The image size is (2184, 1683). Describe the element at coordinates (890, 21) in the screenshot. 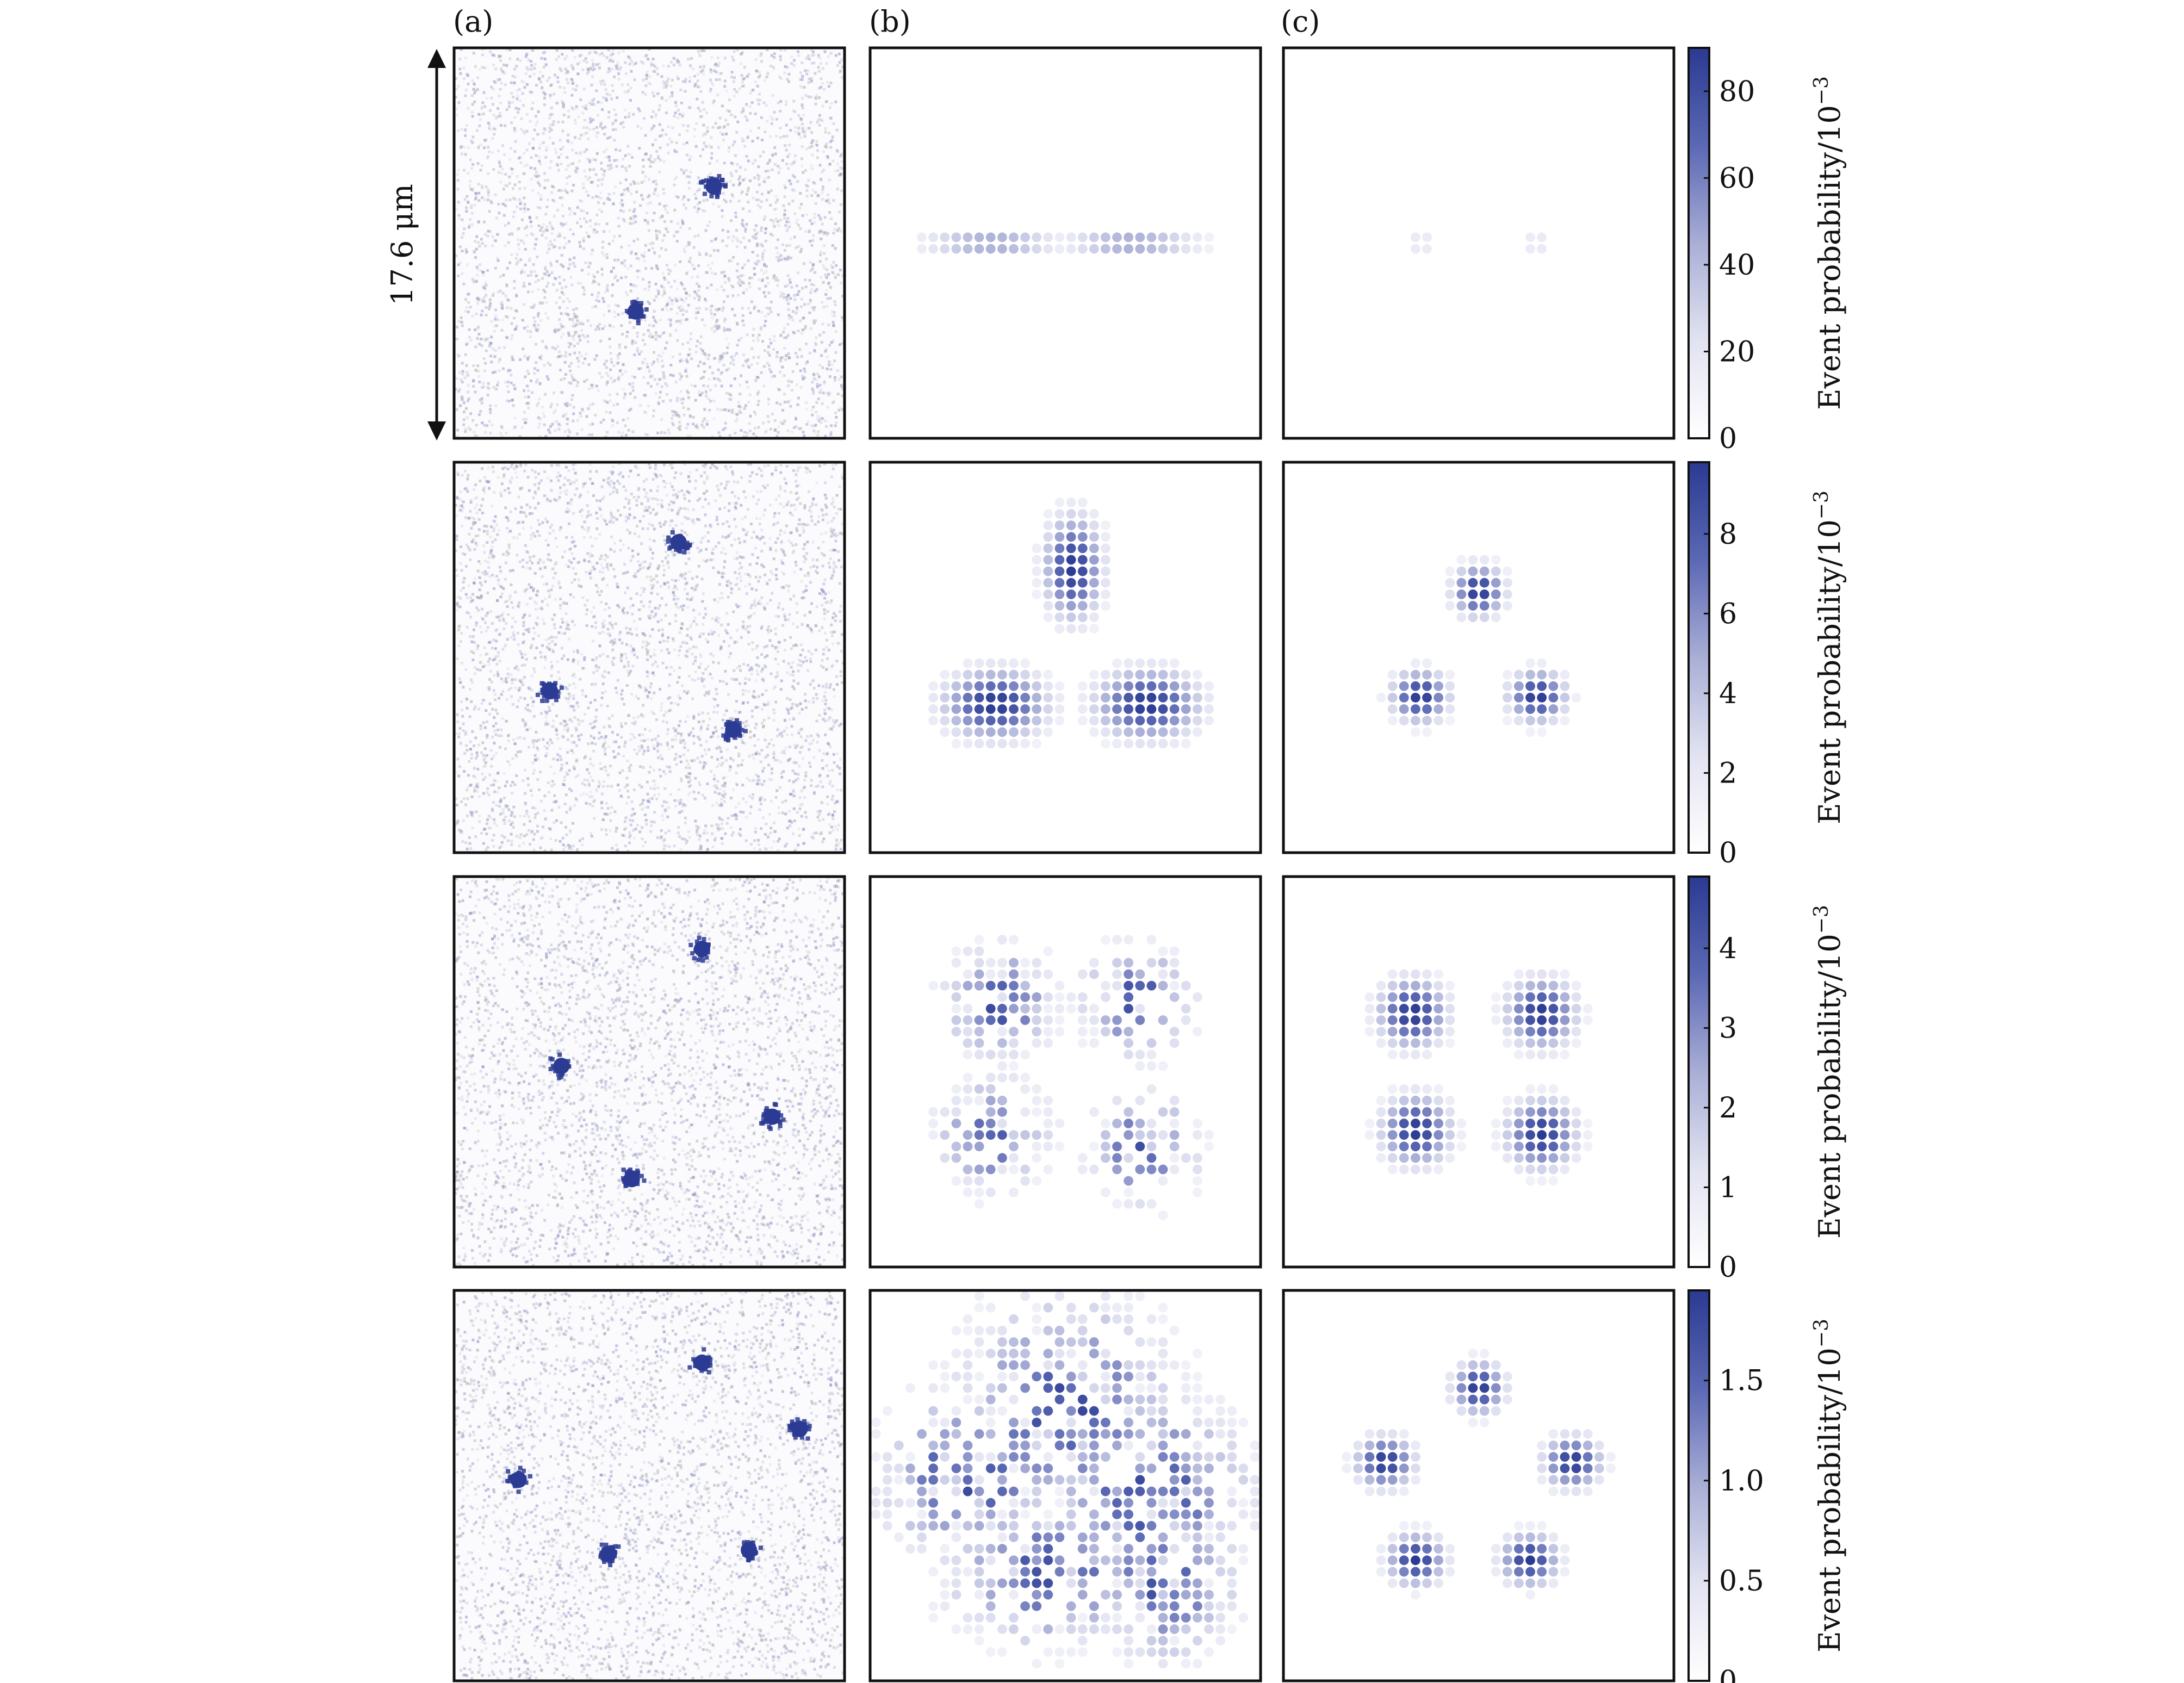

I see `panel-label-b: (b)` at that location.